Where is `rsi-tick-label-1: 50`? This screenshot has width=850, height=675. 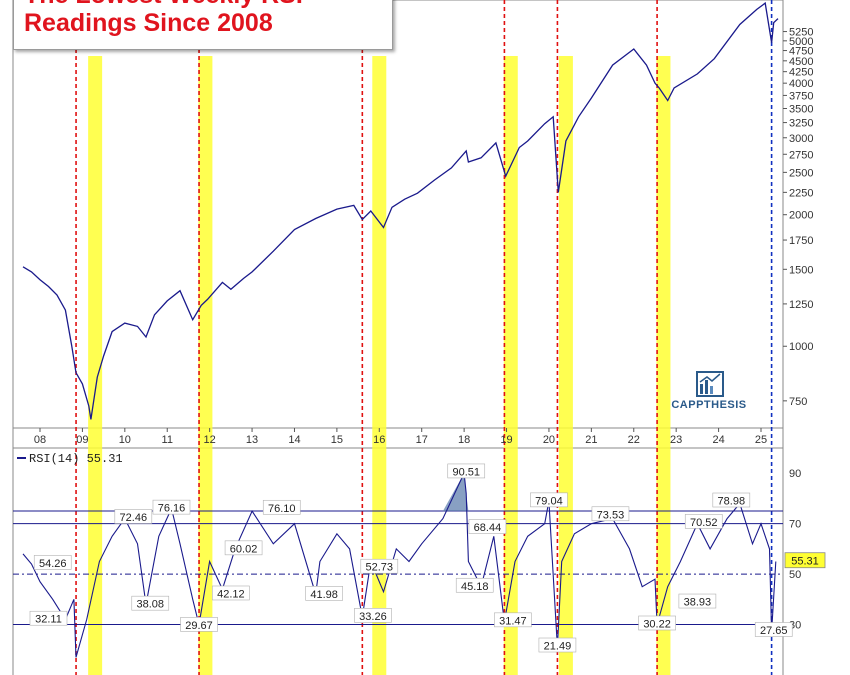
rsi-tick-label-1: 50 is located at coordinates (795, 575).